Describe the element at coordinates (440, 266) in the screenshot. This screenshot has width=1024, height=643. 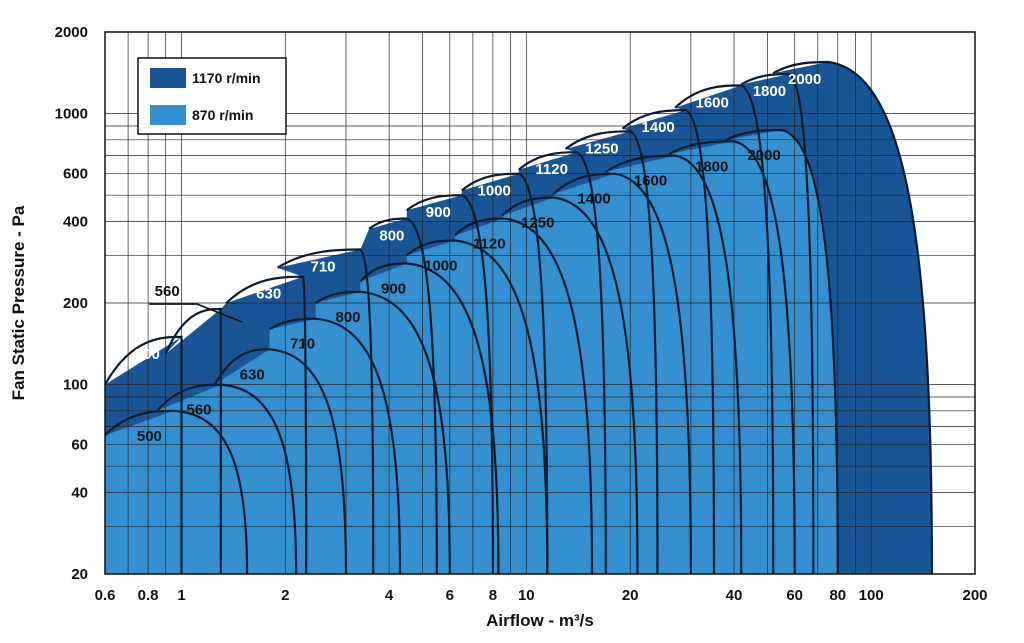
I see `curve-label-870-1000: 1000` at that location.